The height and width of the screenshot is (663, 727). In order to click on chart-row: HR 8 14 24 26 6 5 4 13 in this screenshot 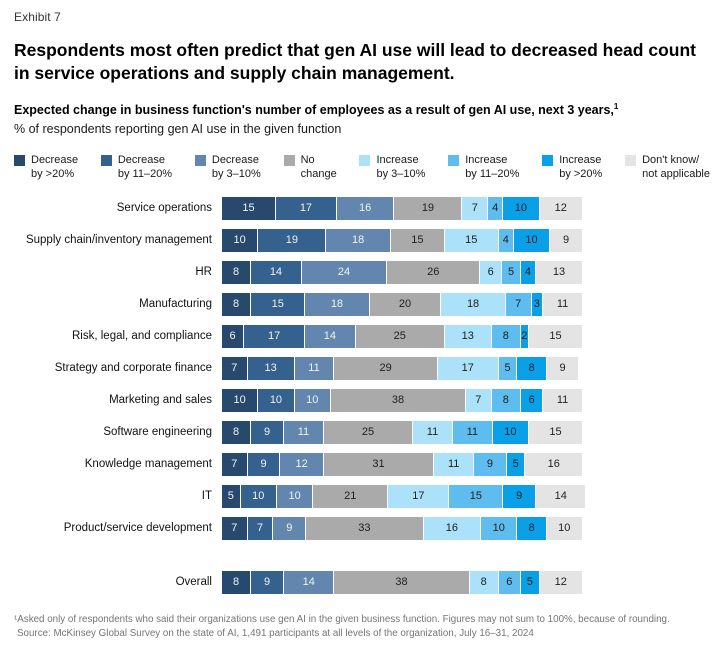, I will do `click(364, 272)`.